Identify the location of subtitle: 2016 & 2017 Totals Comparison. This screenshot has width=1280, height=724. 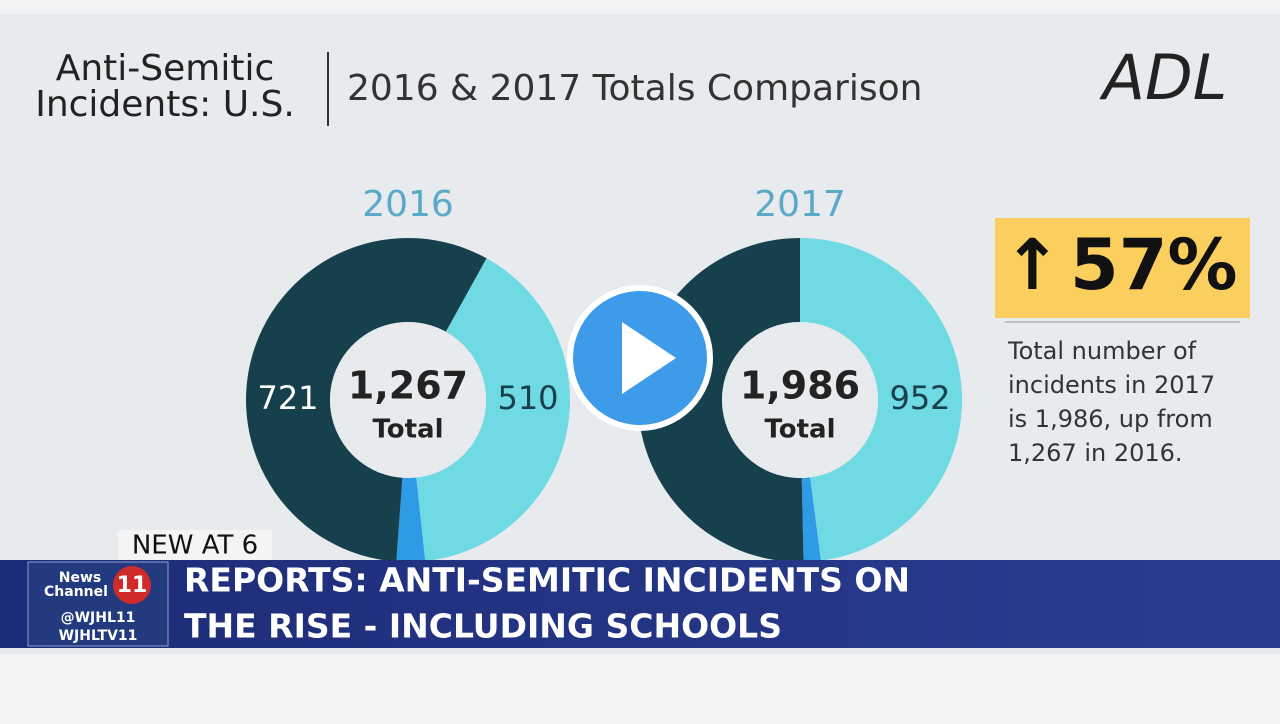
(634, 88).